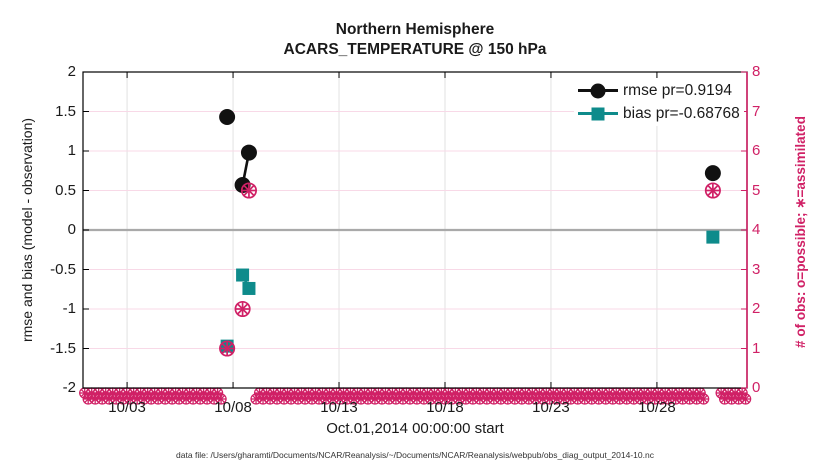 The image size is (830, 470). Describe the element at coordinates (71, 150) in the screenshot. I see `y-left-tick-label: 1` at that location.